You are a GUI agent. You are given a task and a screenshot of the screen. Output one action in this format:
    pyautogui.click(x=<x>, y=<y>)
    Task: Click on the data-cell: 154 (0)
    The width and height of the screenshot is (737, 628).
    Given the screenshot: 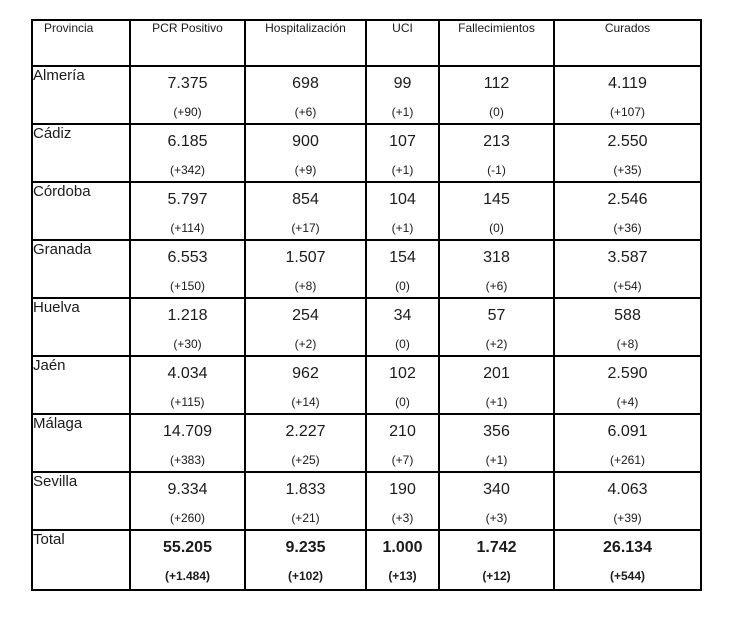 What is the action you would take?
    pyautogui.click(x=402, y=269)
    